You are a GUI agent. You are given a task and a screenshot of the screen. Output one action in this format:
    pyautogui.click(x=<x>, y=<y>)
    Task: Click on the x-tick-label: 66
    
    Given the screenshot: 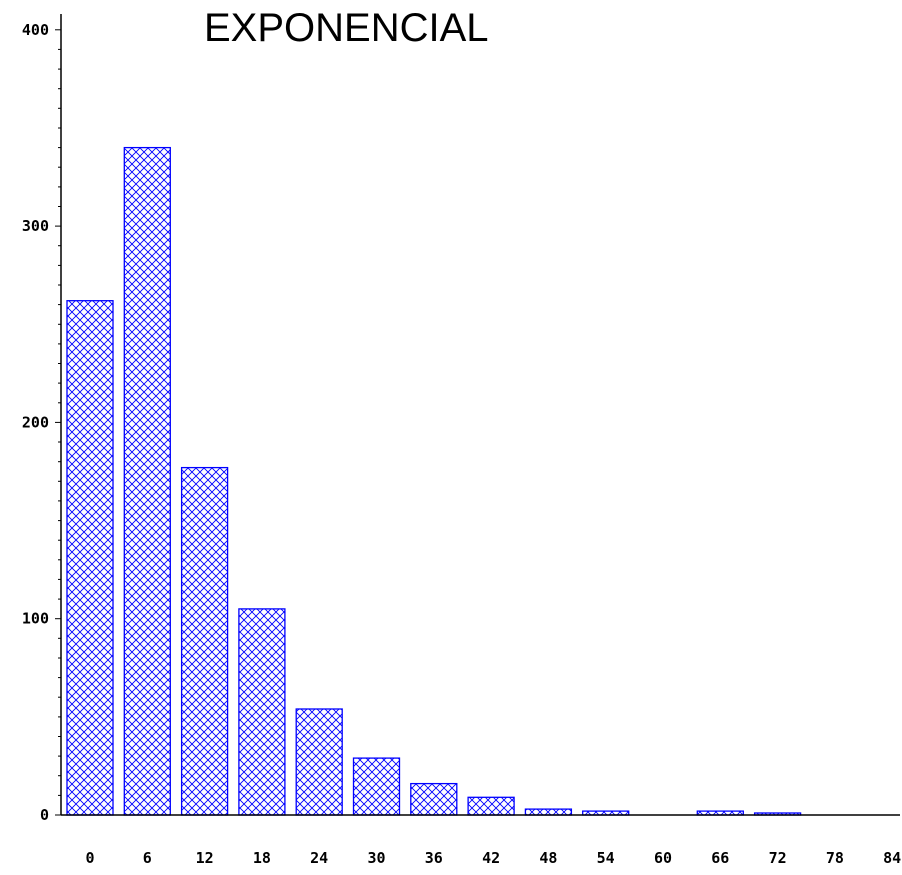 What is the action you would take?
    pyautogui.click(x=720, y=858)
    